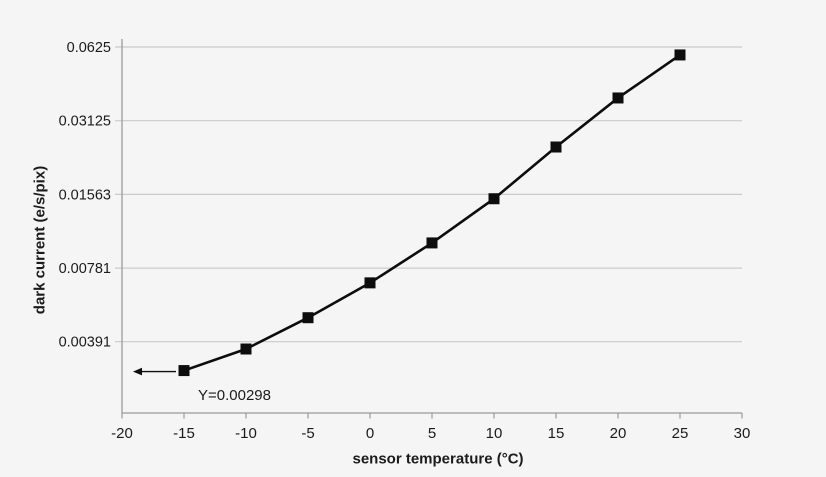  What do you see at coordinates (234, 395) in the screenshot?
I see `annotation-label: Y=0.00298` at bounding box center [234, 395].